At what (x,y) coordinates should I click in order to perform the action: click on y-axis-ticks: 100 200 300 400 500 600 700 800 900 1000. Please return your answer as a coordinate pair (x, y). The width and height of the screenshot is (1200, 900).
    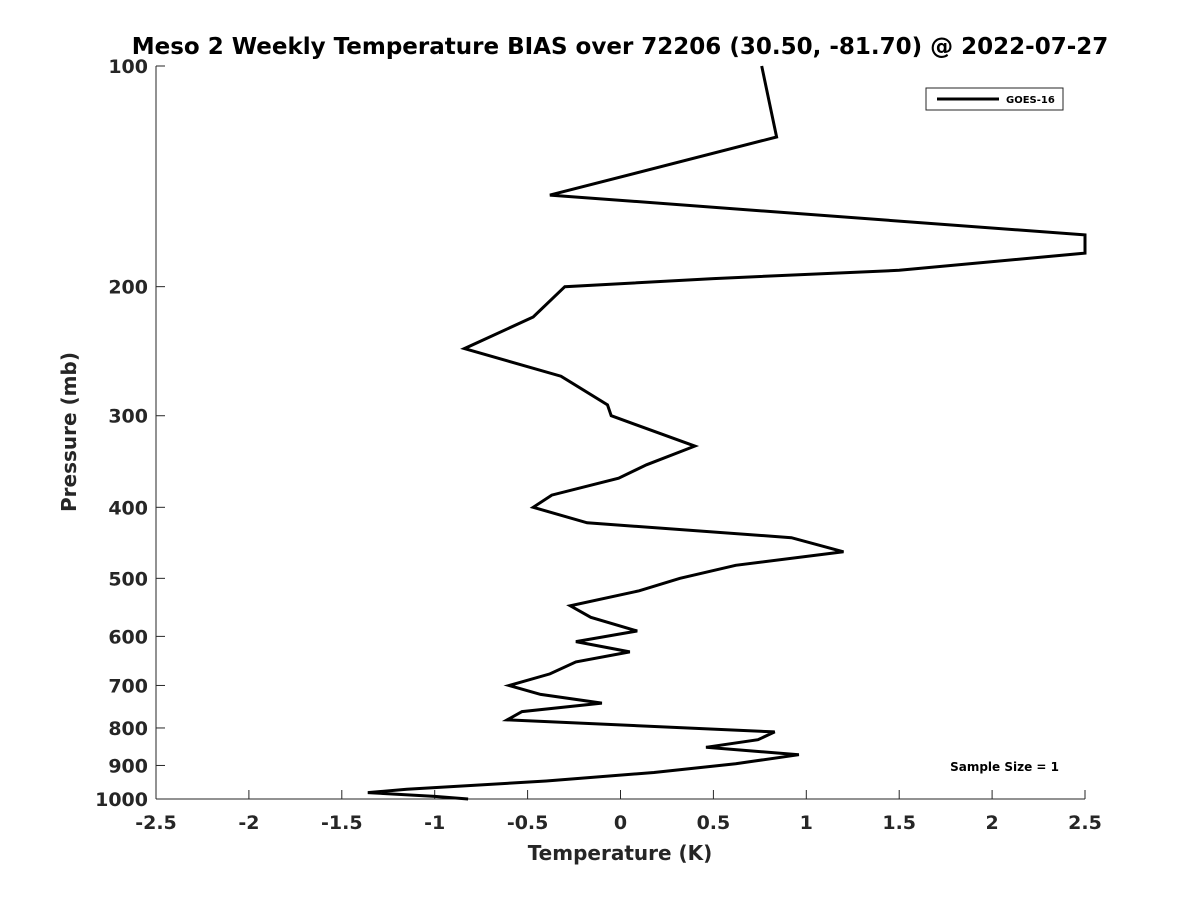
    Looking at the image, I should click on (130, 433).